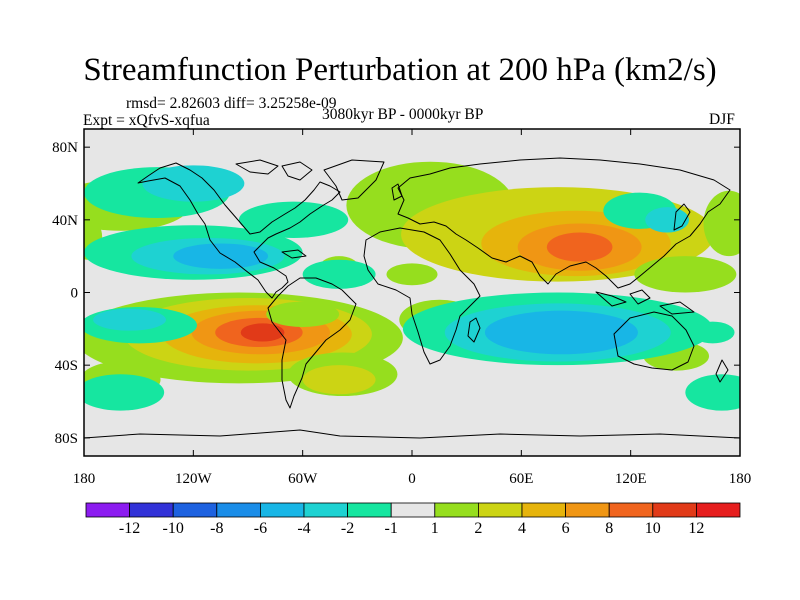 Image resolution: width=800 pixels, height=600 pixels. I want to click on colorbar-label: -8, so click(216, 528).